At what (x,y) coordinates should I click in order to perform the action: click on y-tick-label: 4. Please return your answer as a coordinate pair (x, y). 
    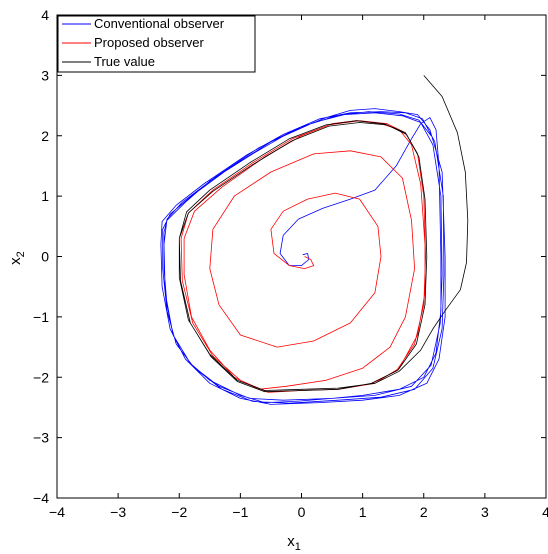
    Looking at the image, I should click on (45, 15).